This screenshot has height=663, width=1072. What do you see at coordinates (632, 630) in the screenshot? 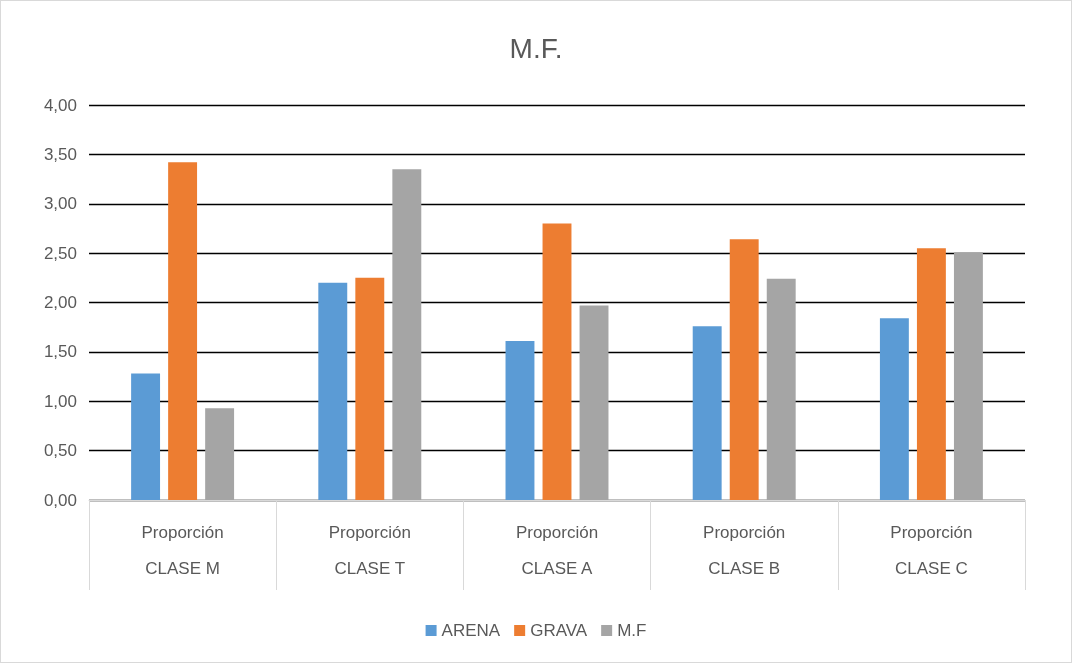
I see `legend-label: M.F` at bounding box center [632, 630].